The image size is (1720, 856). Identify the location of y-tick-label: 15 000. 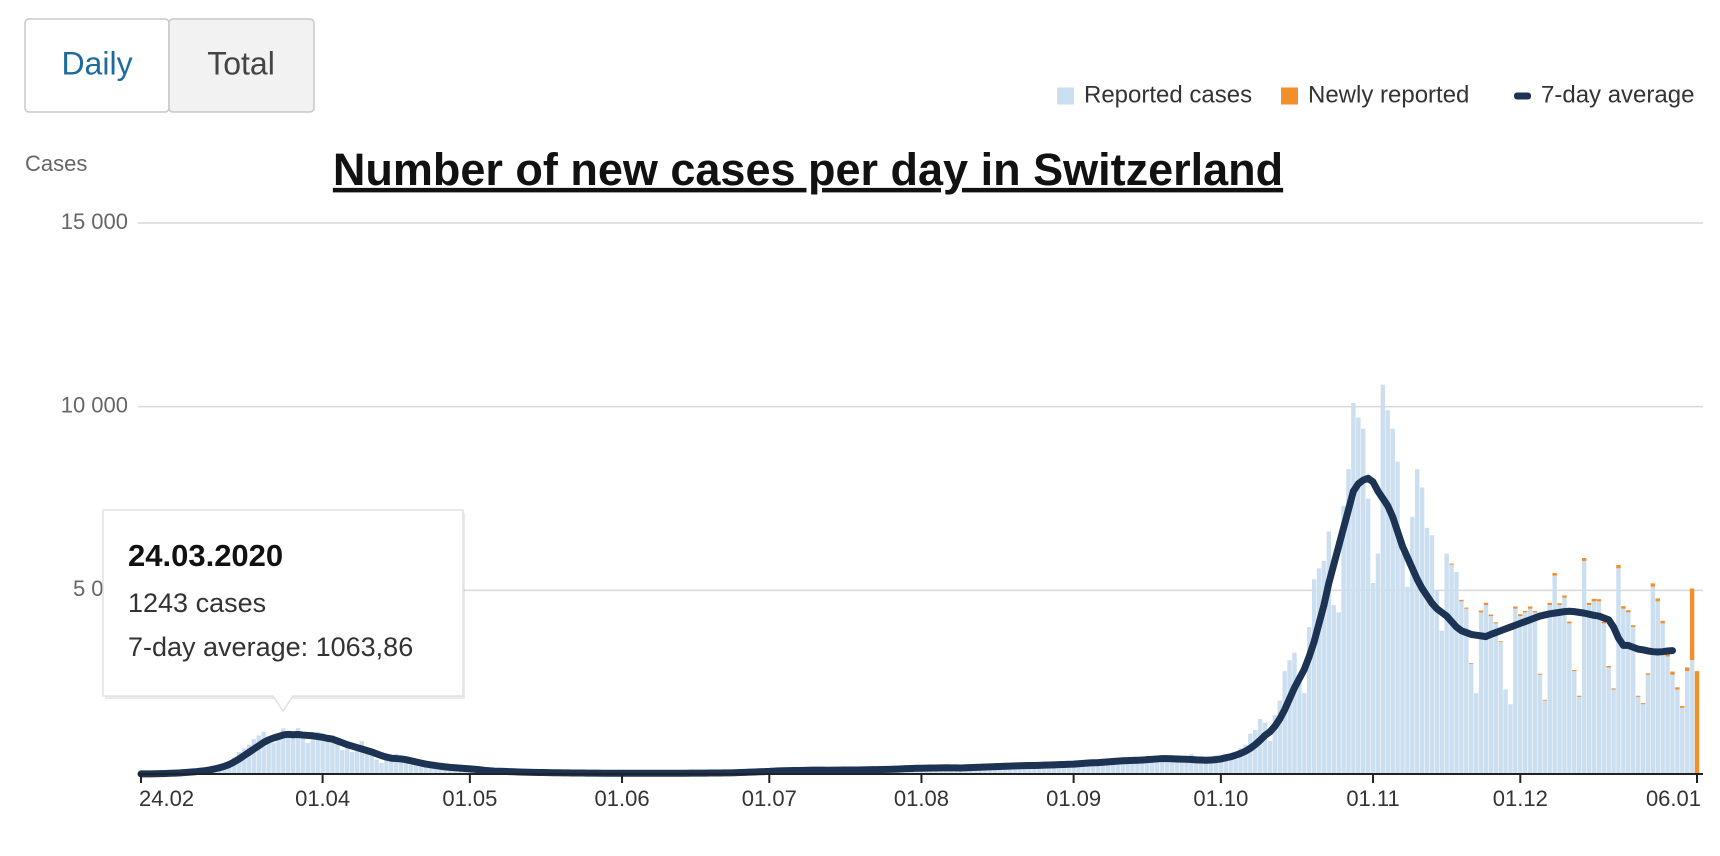
(94, 221).